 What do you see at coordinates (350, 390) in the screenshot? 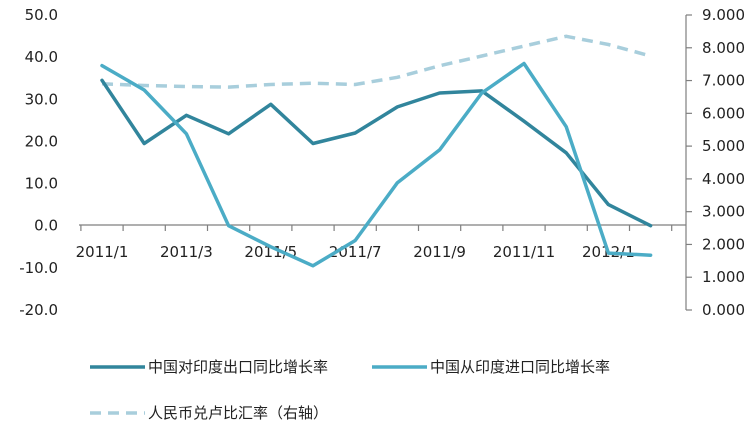
I see `legend: 中国对印度出口同比增长率 中国从印度进口同比增长率 人民币兑卢比汇率（右轴）` at bounding box center [350, 390].